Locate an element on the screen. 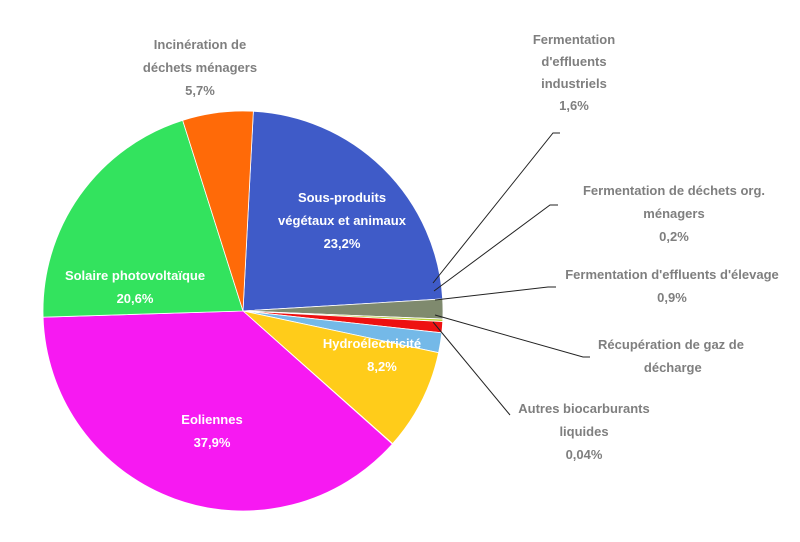  leader-ferm-menagers is located at coordinates (496, 248).